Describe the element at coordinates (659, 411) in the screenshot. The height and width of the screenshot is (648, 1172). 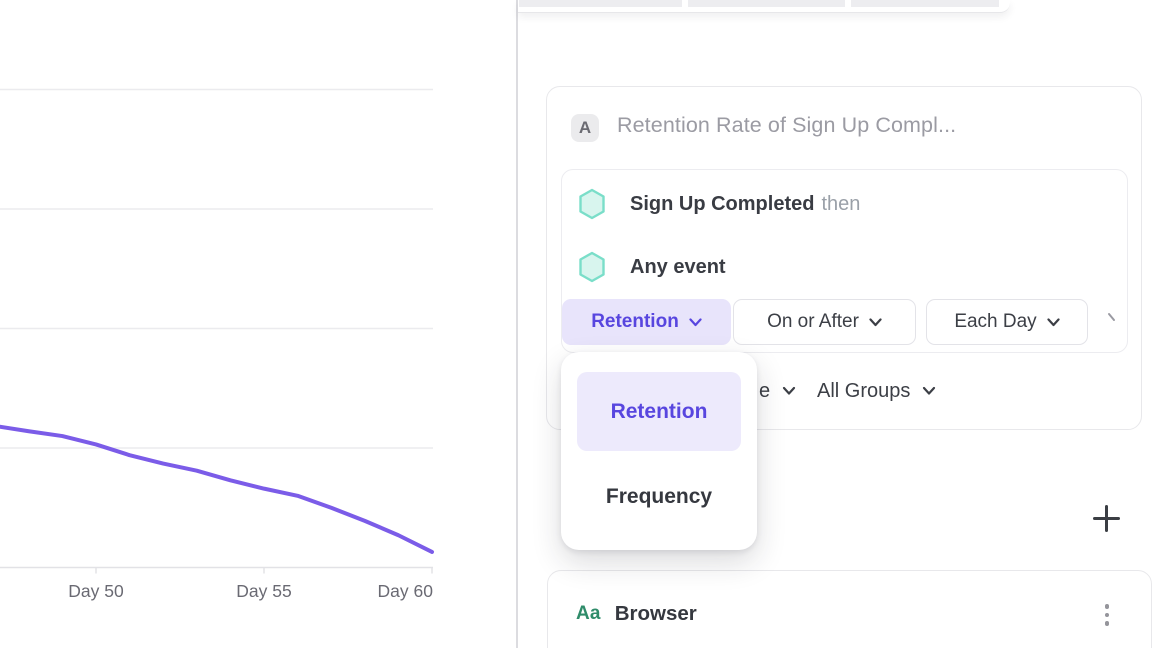
I see `menu-item-retention: Retention` at that location.